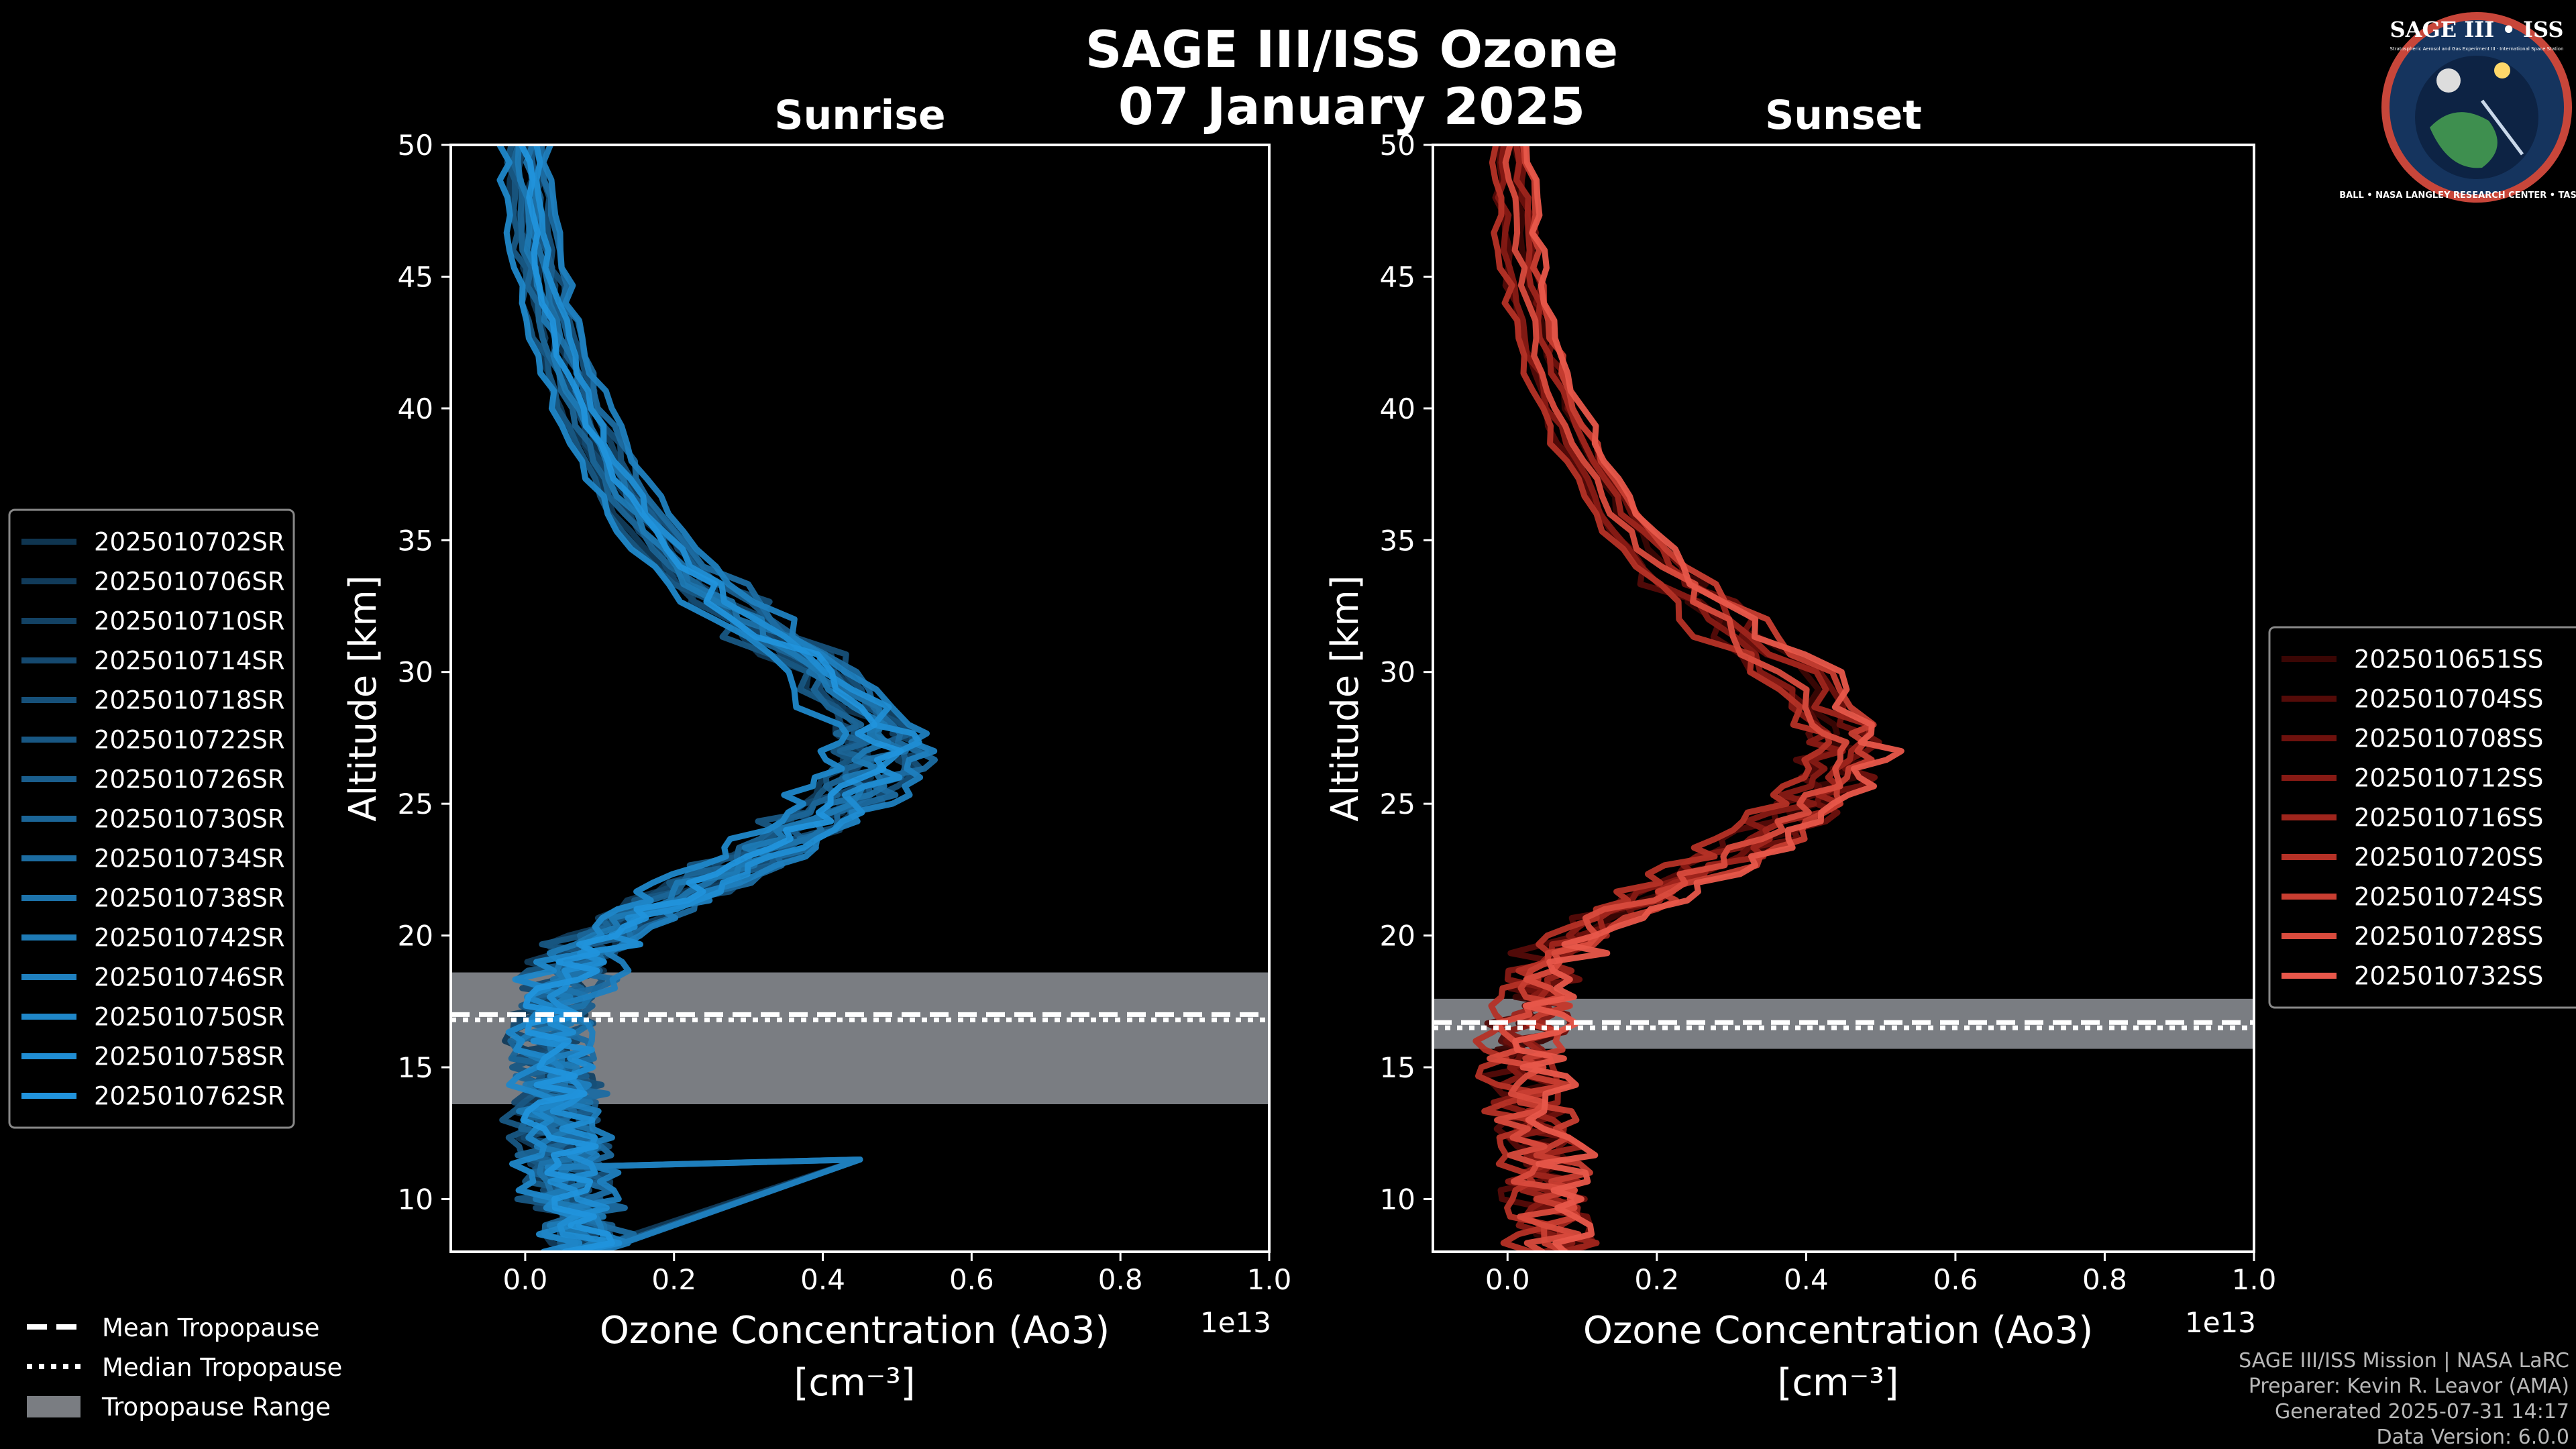  I want to click on footer-line3: Generated 2025-07-31 14:17, so click(2422, 1412).